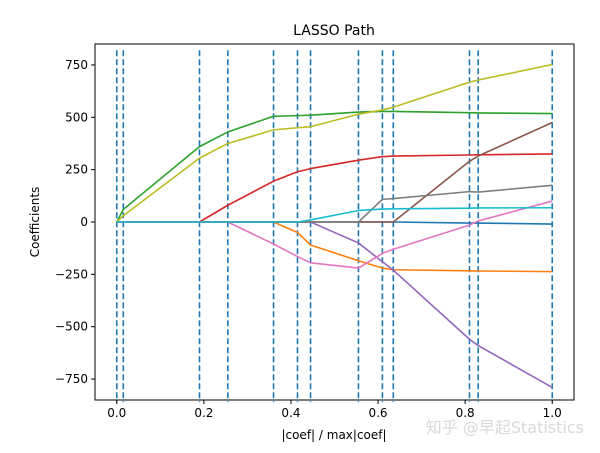 The height and width of the screenshot is (453, 600). Describe the element at coordinates (71, 379) in the screenshot. I see `y-tick-label: −750` at that location.